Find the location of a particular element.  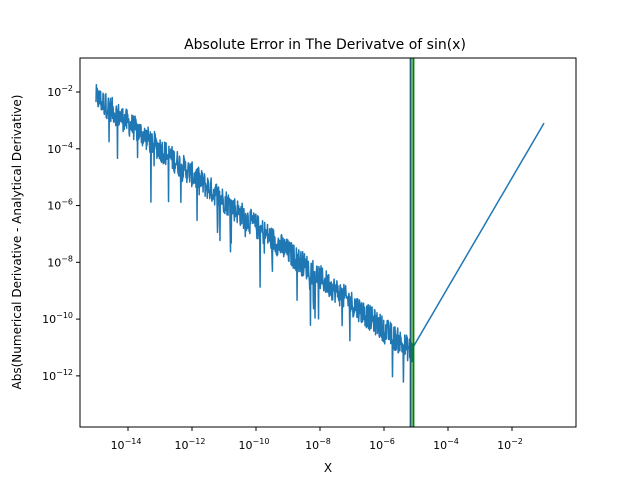

y-tick-label-5: 10⁻² is located at coordinates (60, 91).